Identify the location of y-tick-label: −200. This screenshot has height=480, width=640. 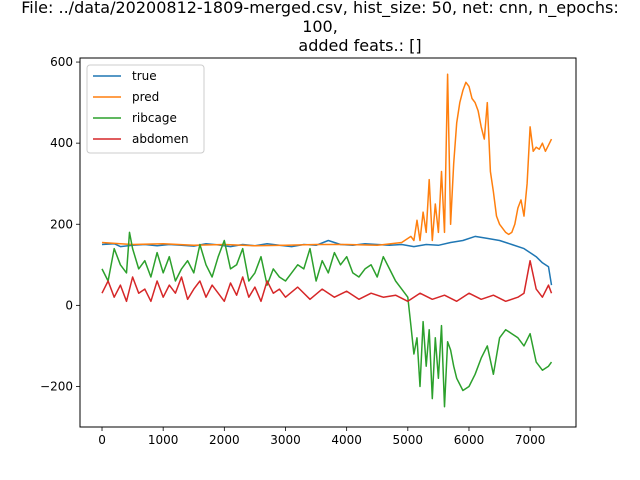
(56, 386).